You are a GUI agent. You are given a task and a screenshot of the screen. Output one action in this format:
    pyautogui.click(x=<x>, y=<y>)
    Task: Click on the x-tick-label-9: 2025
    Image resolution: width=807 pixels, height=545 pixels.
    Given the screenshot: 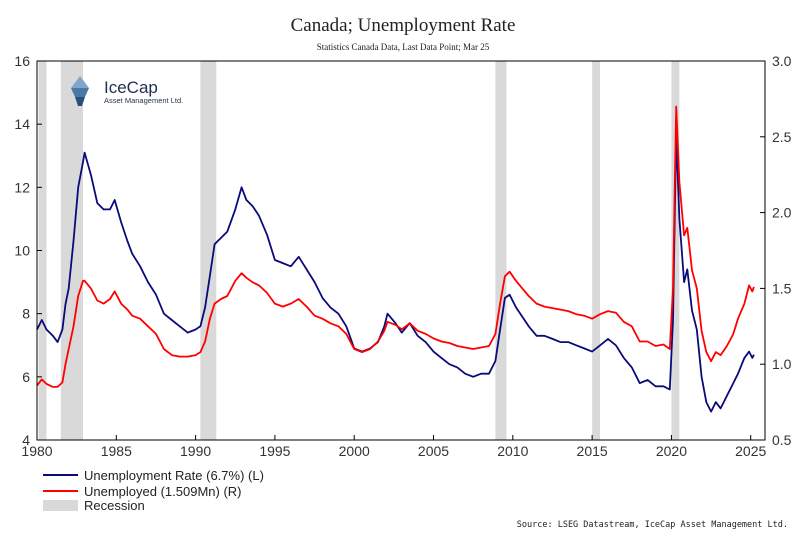 What is the action you would take?
    pyautogui.click(x=750, y=451)
    